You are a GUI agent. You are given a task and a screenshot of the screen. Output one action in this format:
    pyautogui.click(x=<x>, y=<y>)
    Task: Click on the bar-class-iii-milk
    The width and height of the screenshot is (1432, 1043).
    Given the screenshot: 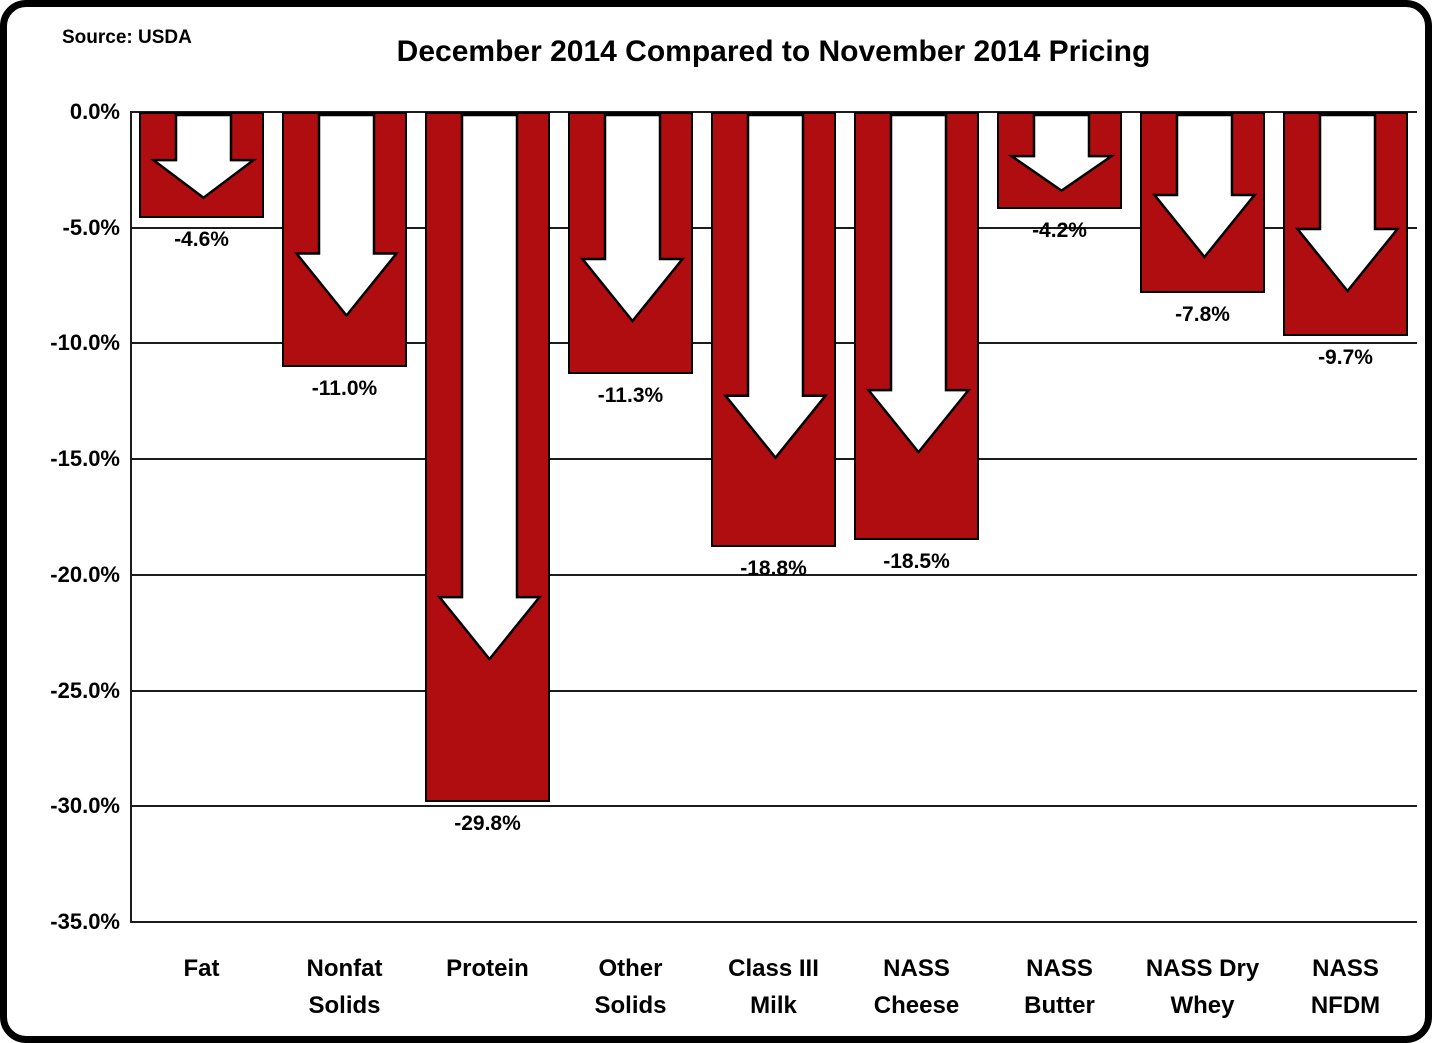 What is the action you would take?
    pyautogui.click(x=773, y=329)
    